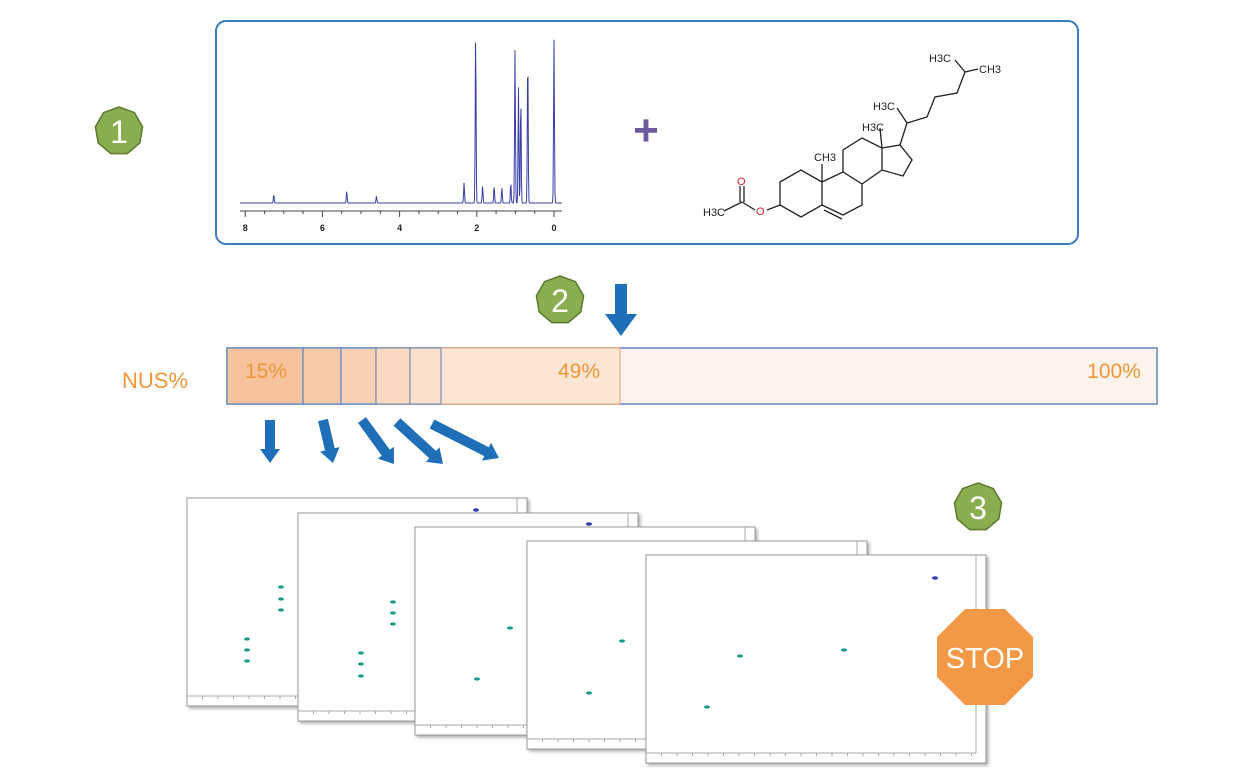 The image size is (1248, 781). What do you see at coordinates (862, 161) in the screenshot?
I see `ring-c` at bounding box center [862, 161].